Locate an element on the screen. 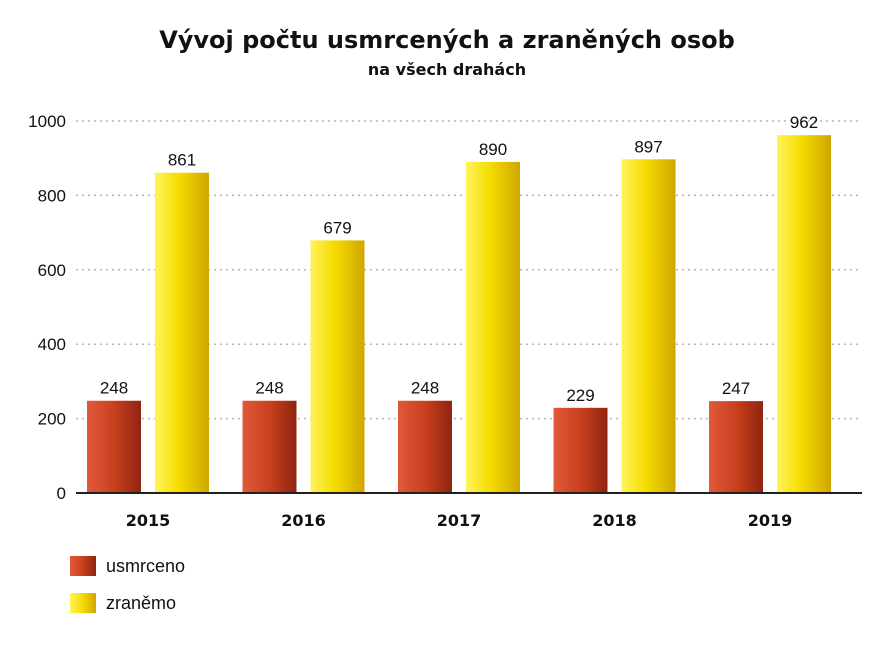 The width and height of the screenshot is (894, 654). bar-zraněmo-2015 is located at coordinates (182, 332).